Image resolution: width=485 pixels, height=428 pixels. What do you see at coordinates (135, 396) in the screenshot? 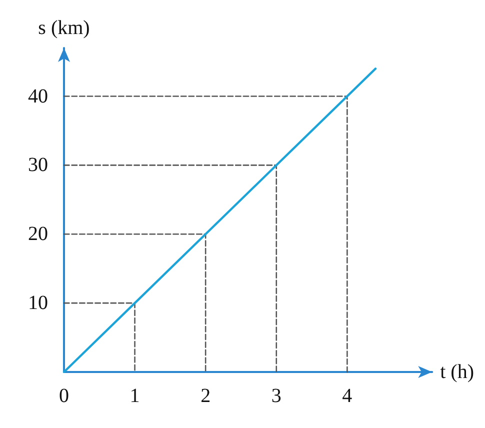
I see `x-tick-label: 1` at bounding box center [135, 396].